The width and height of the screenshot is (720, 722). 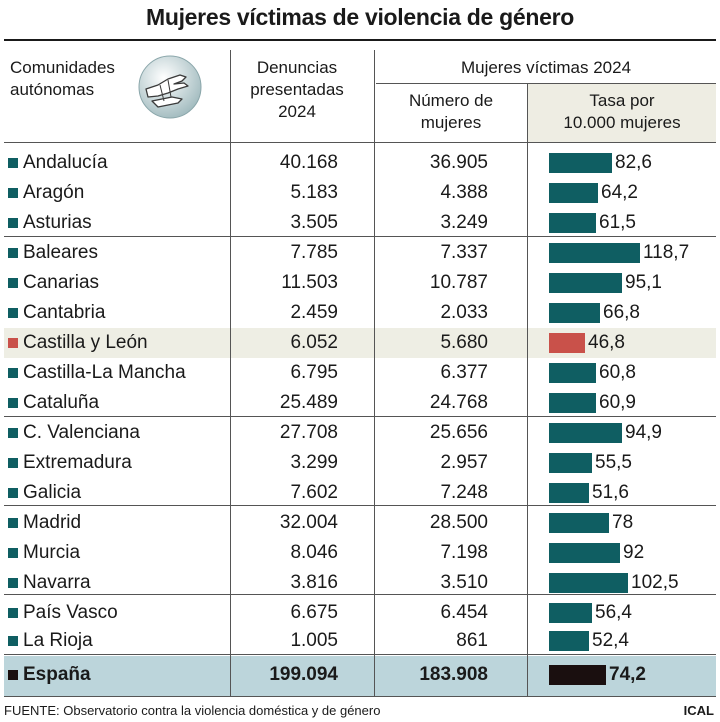 I want to click on region-name: Extremadura, so click(x=77, y=462).